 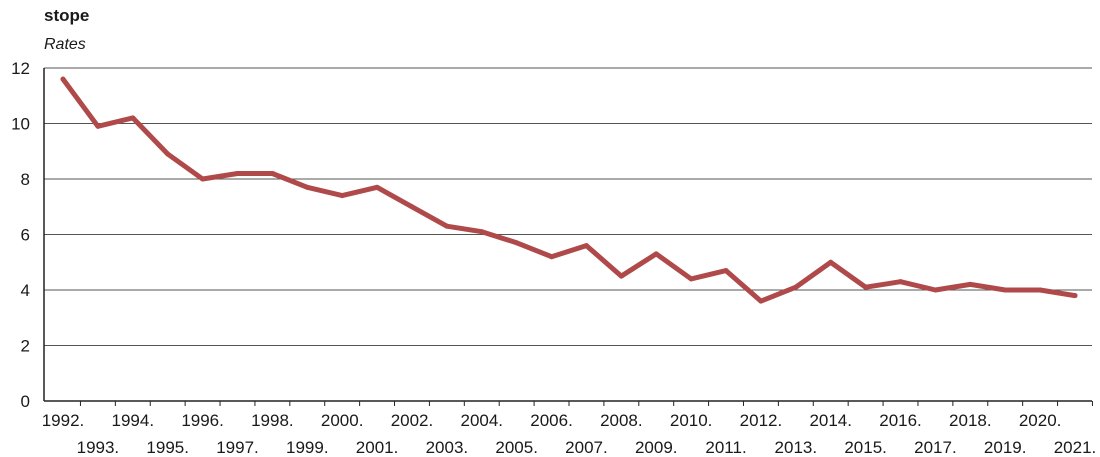 I want to click on x-tick-label: 1994., so click(x=133, y=420).